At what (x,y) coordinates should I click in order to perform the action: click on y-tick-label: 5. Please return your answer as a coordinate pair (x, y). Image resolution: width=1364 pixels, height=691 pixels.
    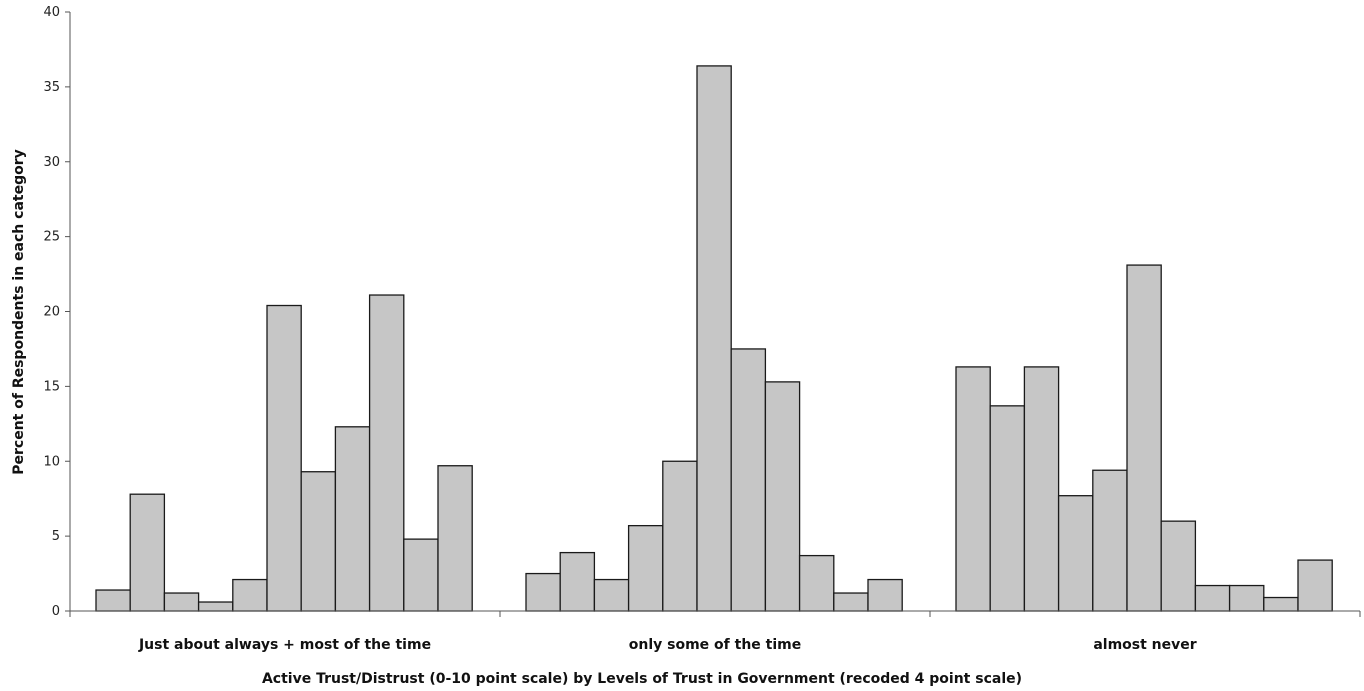
    Looking at the image, I should click on (56, 536).